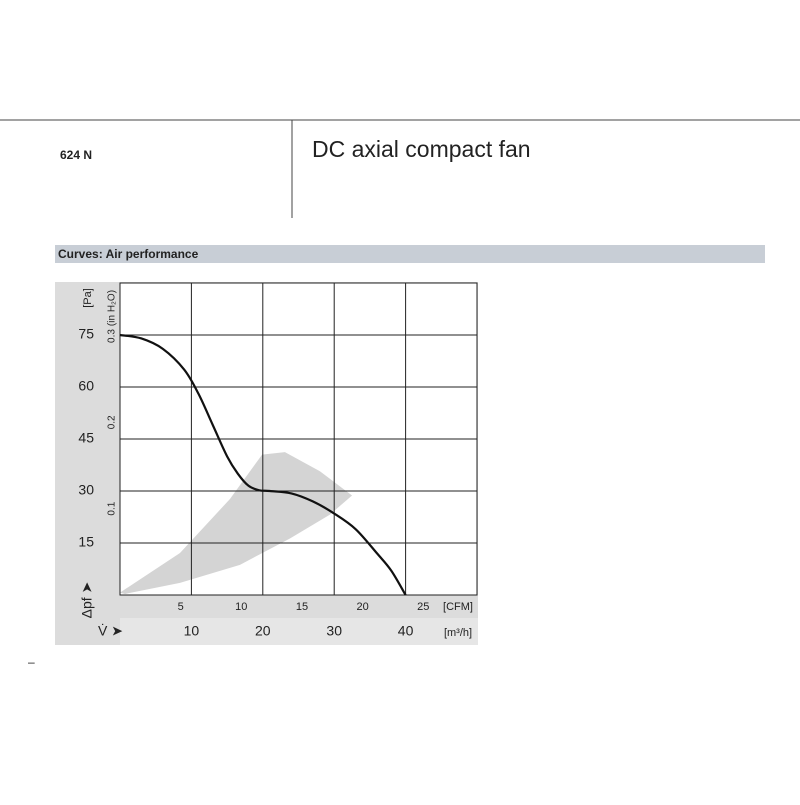  What do you see at coordinates (458, 607) in the screenshot?
I see `x2-axis-label: [CFM]` at bounding box center [458, 607].